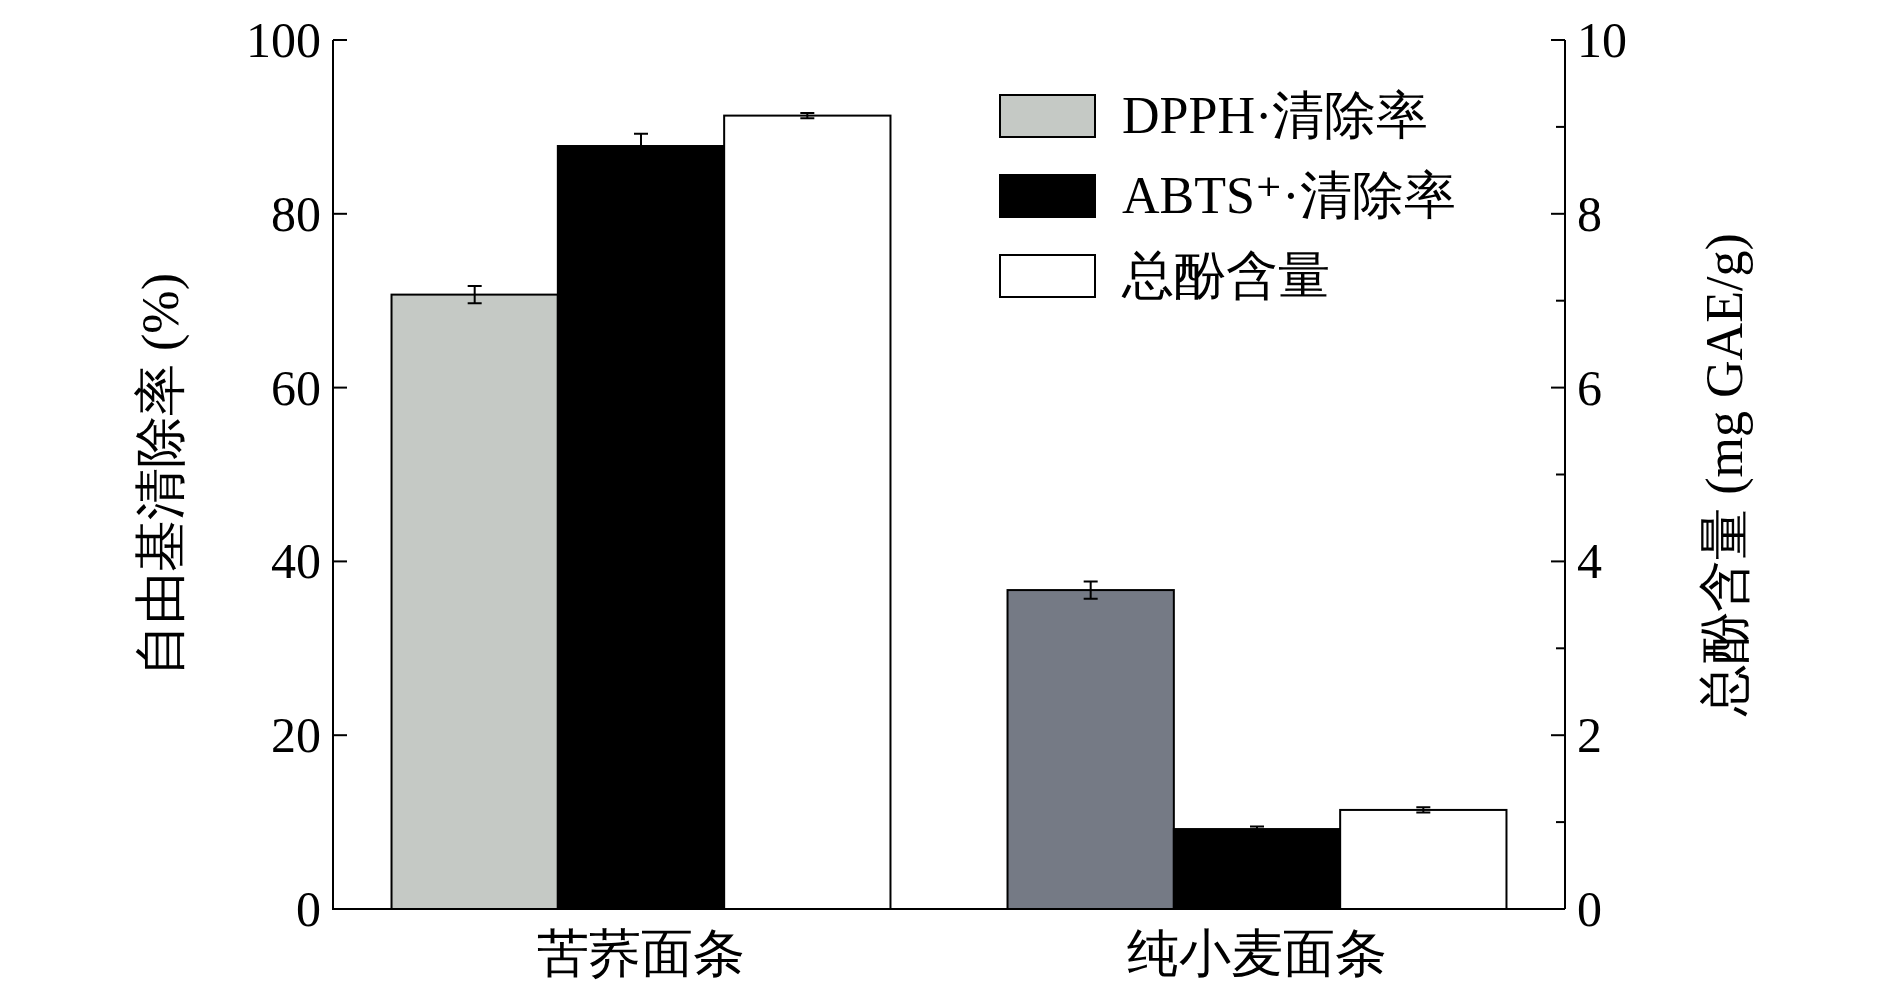  I want to click on legend-label: 总酚含量, so click(1225, 275).